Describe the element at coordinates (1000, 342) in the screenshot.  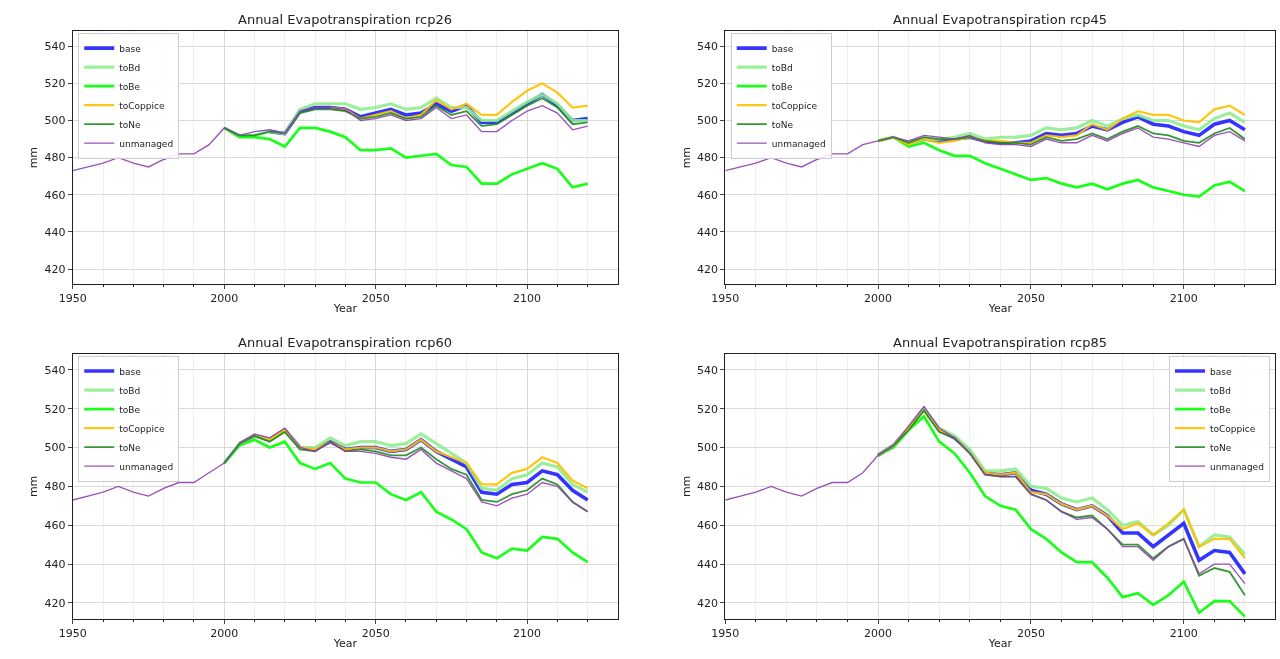
I see `chart-title: Annual Evapotranspiration rcp85` at that location.